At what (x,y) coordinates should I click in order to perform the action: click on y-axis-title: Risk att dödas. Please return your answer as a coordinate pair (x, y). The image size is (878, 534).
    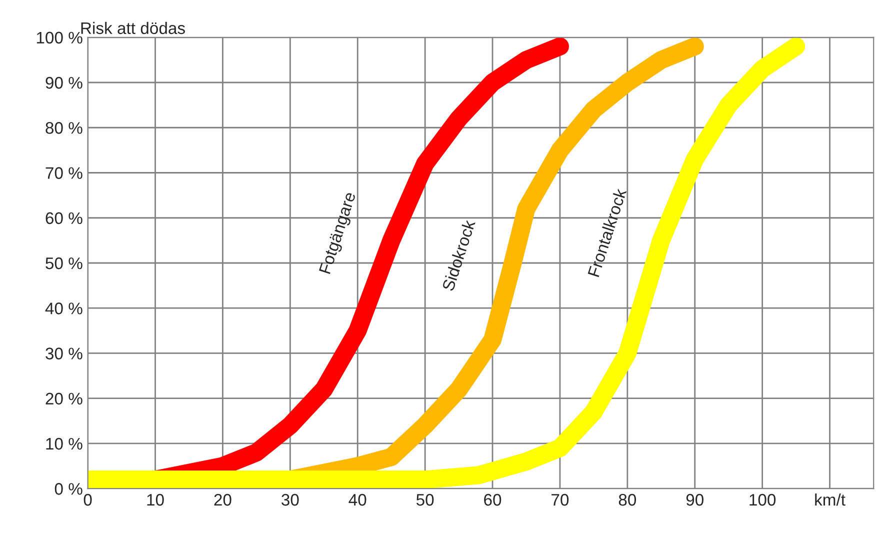
    Looking at the image, I should click on (133, 28).